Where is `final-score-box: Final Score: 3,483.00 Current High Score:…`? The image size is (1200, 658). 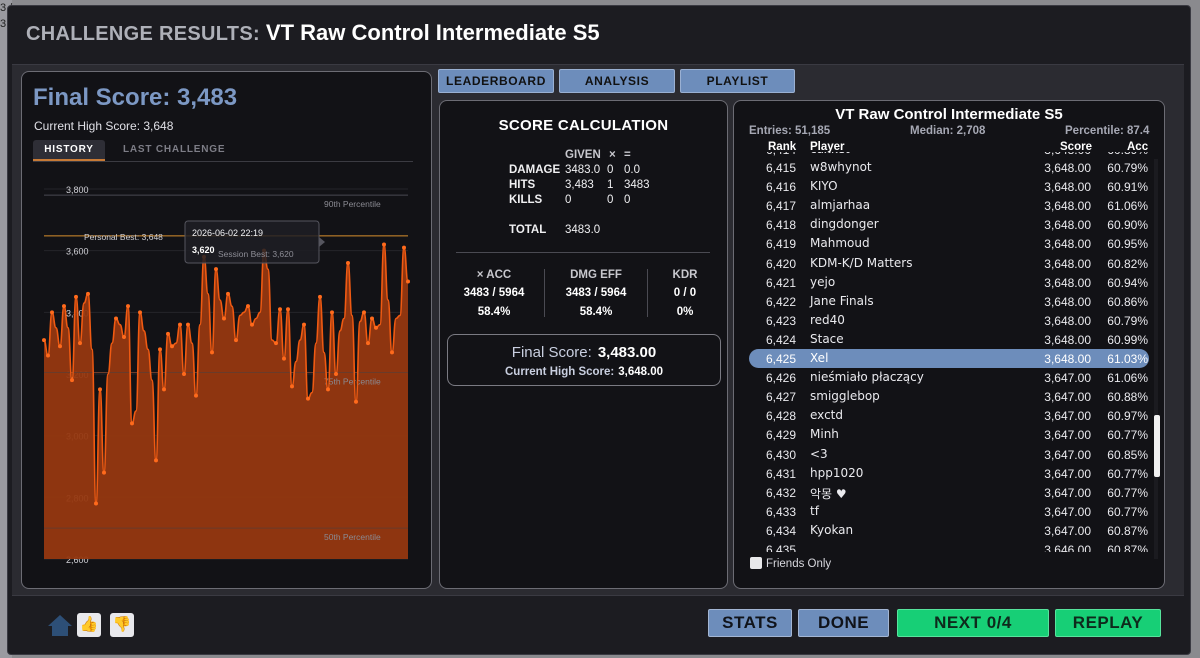 final-score-box: Final Score: 3,483.00 Current High Score:… is located at coordinates (584, 360).